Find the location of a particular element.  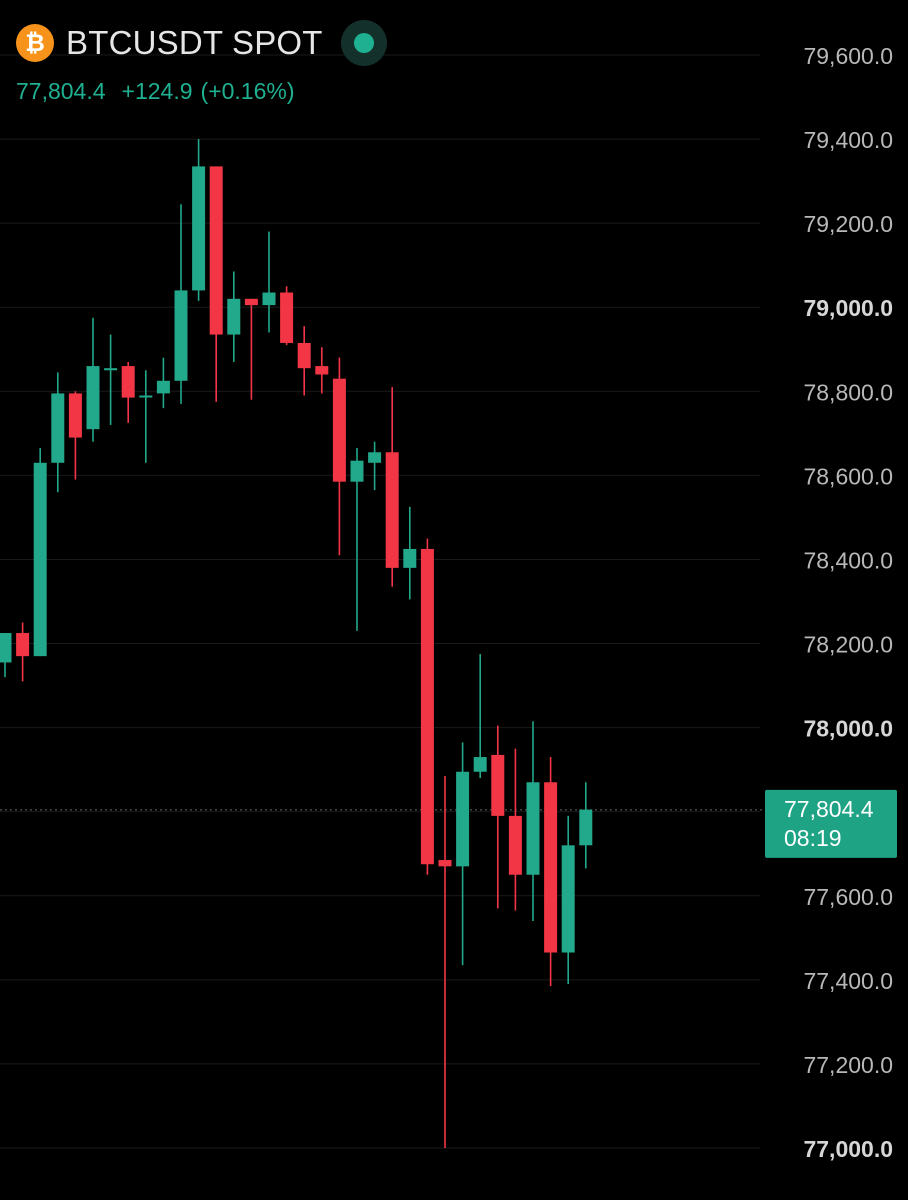

bitcoin-icon: ₿ is located at coordinates (35, 43).